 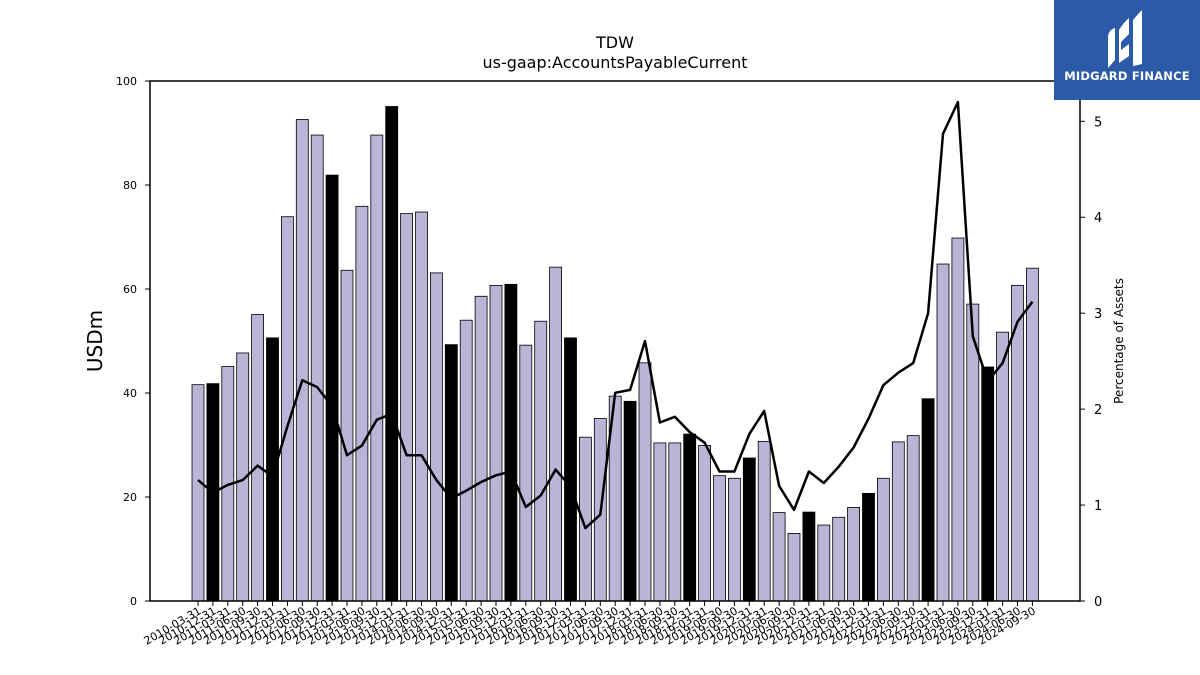 What do you see at coordinates (130, 185) in the screenshot?
I see `y-tick-label: 80` at bounding box center [130, 185].